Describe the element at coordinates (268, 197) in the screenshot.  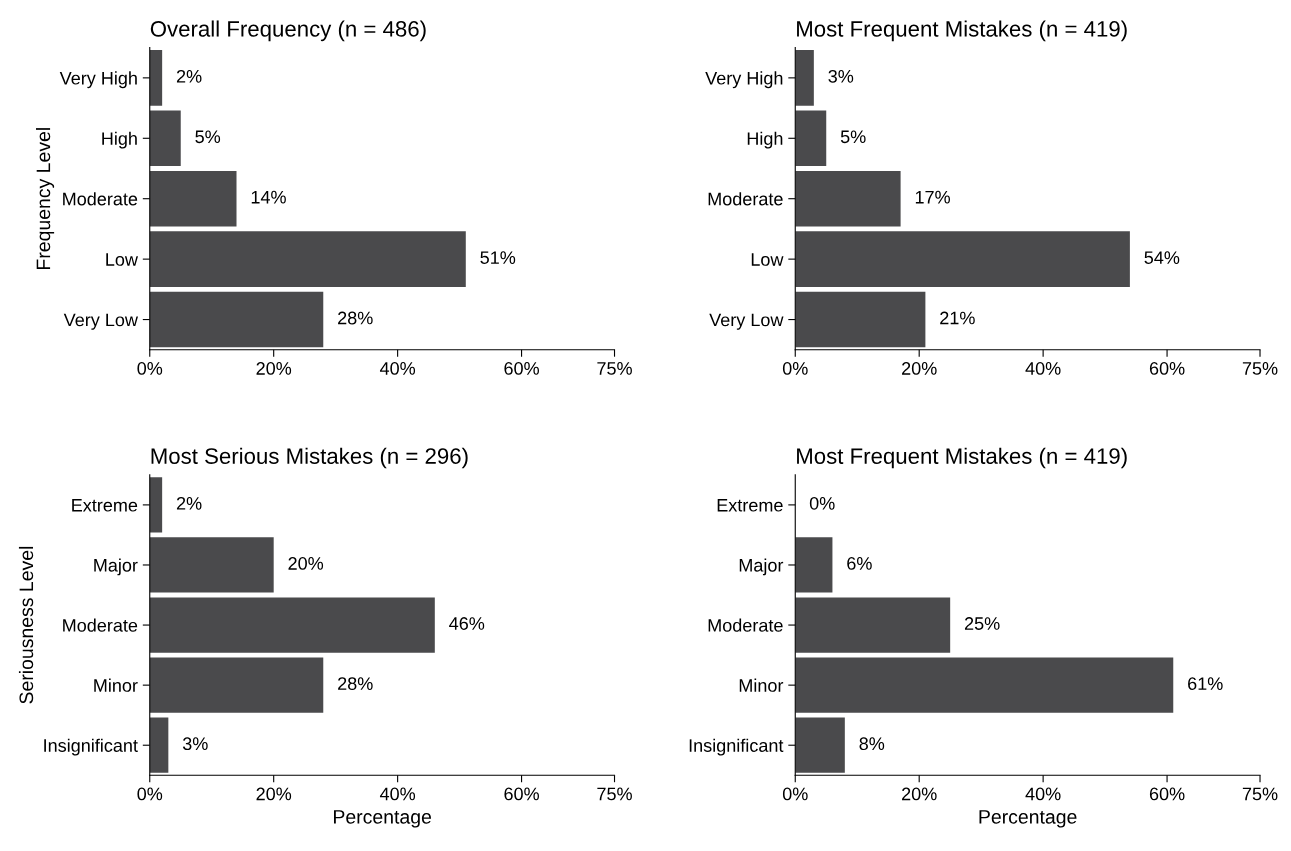
I see `data-label: 14%` at that location.